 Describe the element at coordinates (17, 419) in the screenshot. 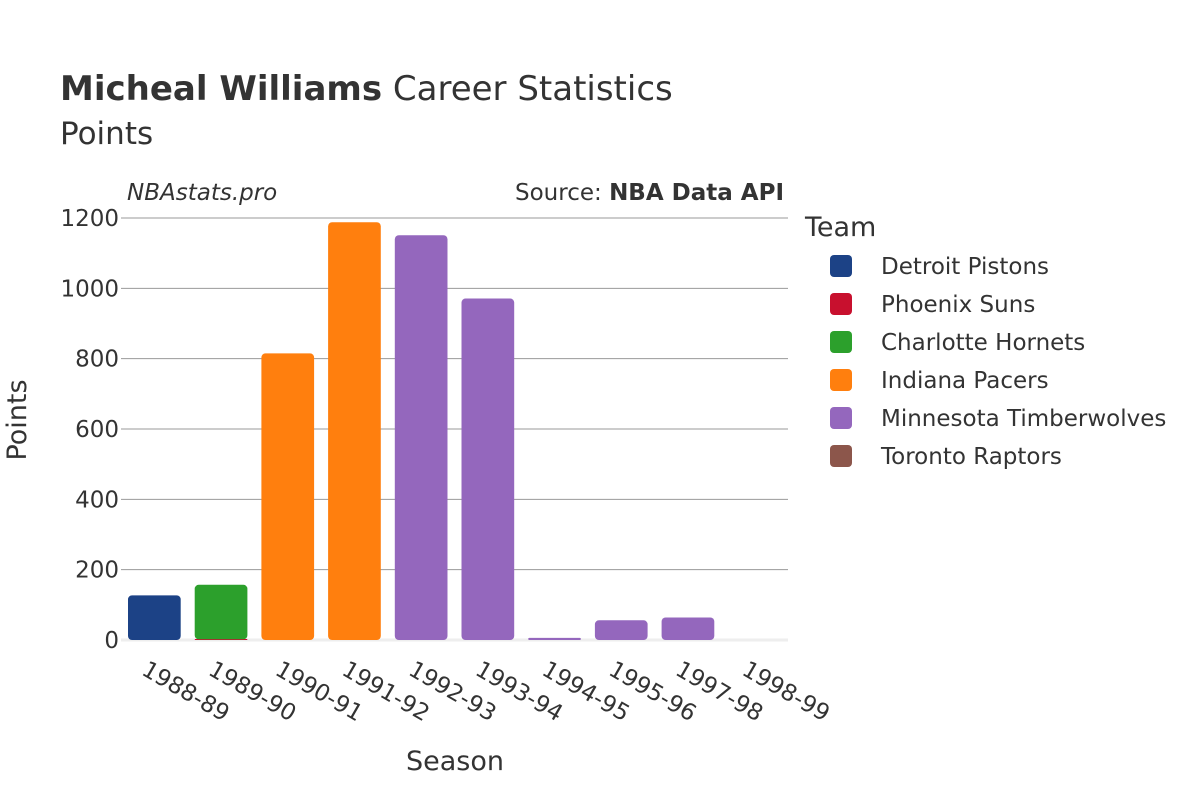

I see `y-axis-title: Points` at that location.